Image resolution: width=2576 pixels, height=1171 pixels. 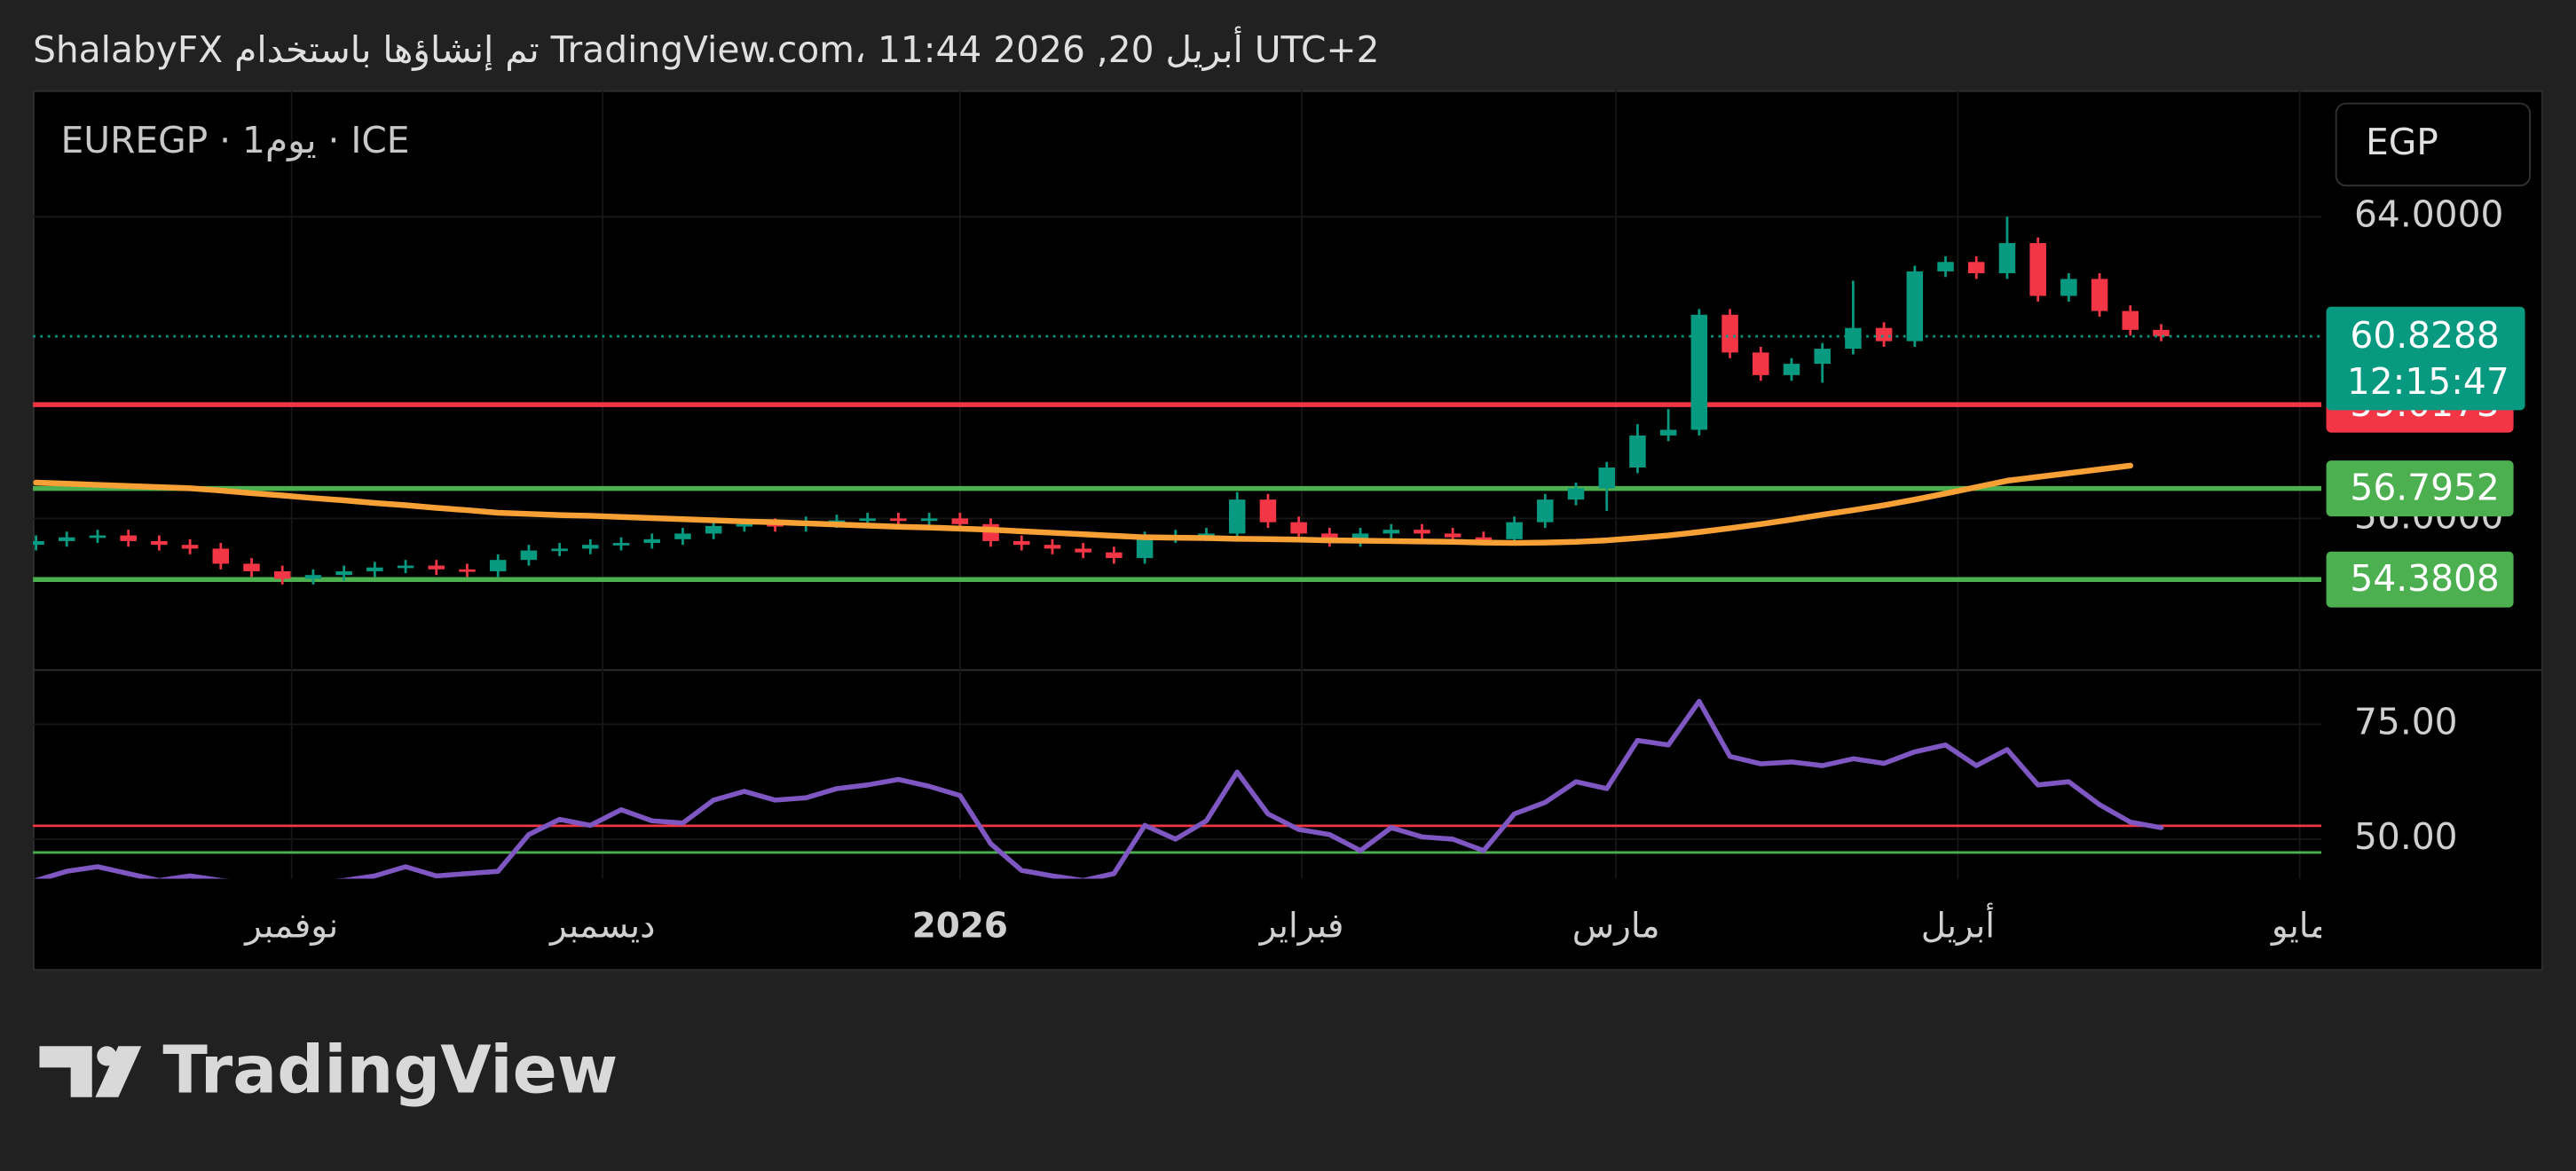 What do you see at coordinates (2299, 927) in the screenshot?
I see `x-tick-label: مايو` at bounding box center [2299, 927].